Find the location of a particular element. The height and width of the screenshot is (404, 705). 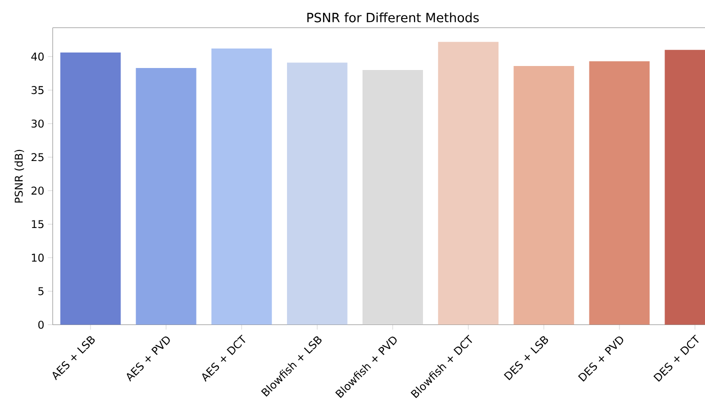

y-tick-label: 0 is located at coordinates (41, 324).